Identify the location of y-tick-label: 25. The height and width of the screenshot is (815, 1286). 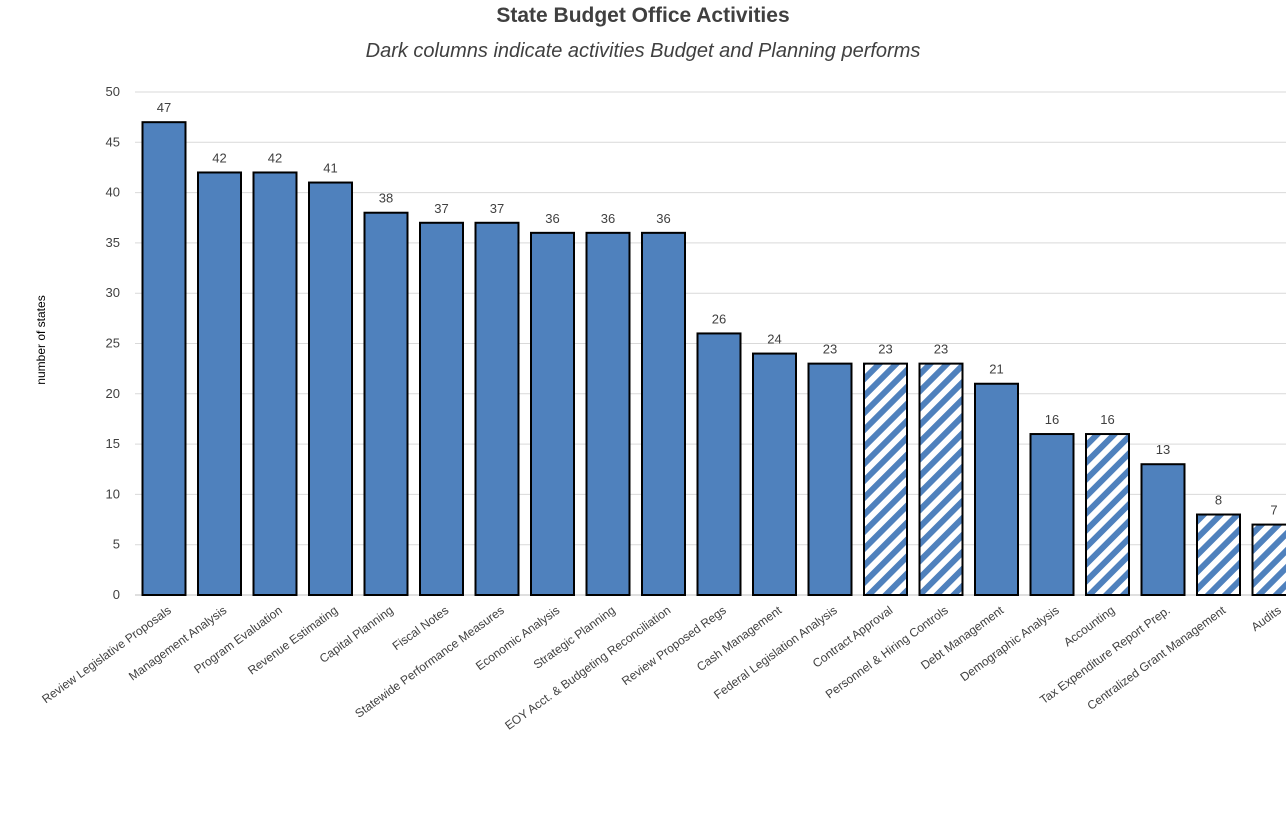
(113, 343).